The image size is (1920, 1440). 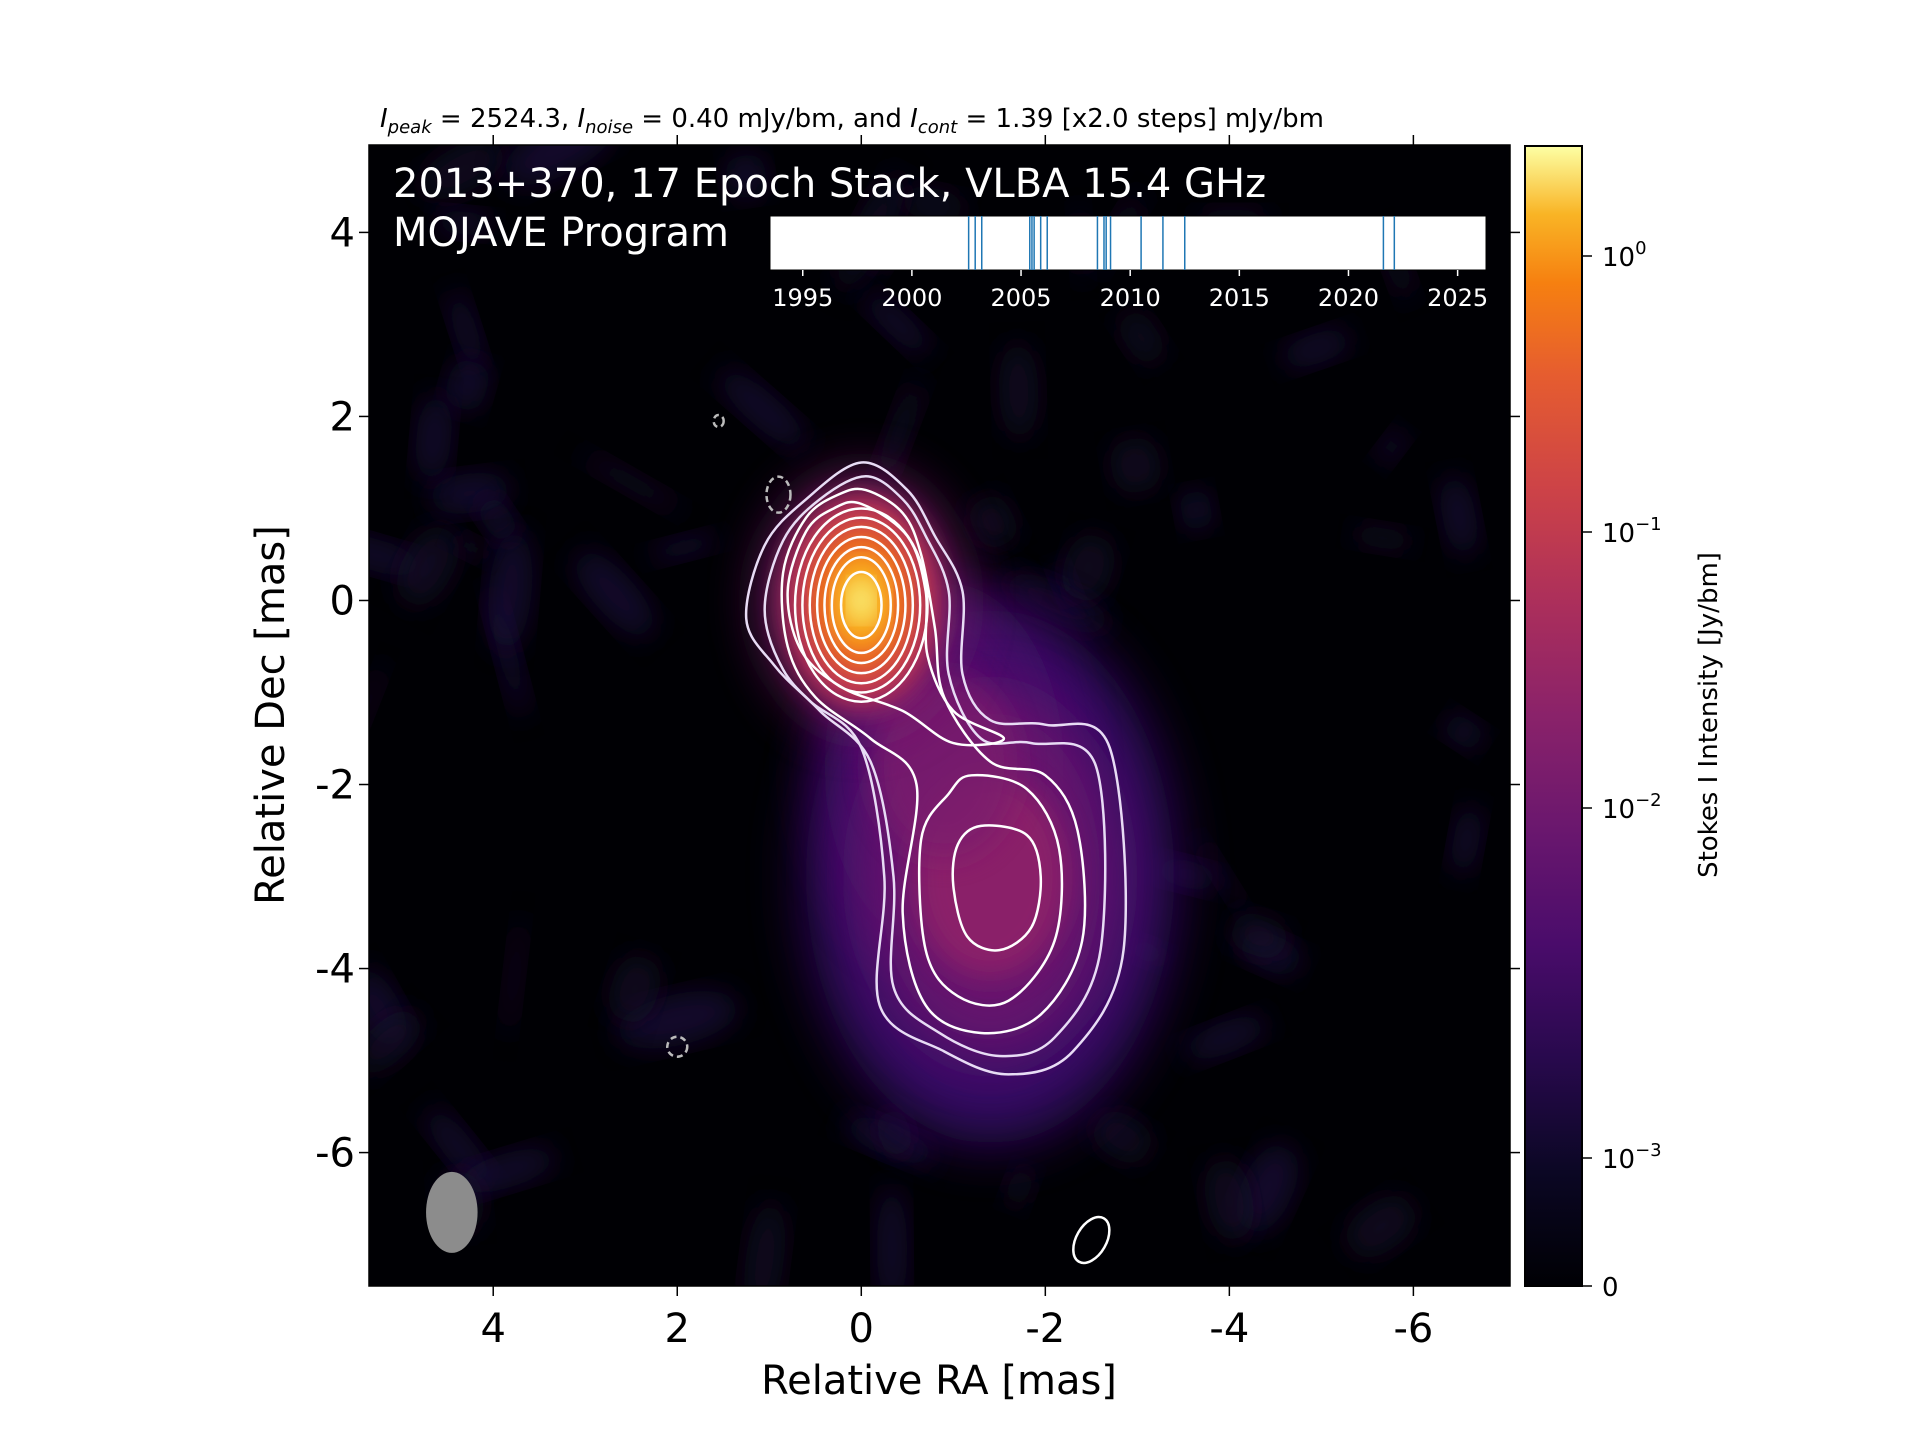 What do you see at coordinates (1239, 298) in the screenshot?
I see `timeline-tick-label: 2015` at bounding box center [1239, 298].